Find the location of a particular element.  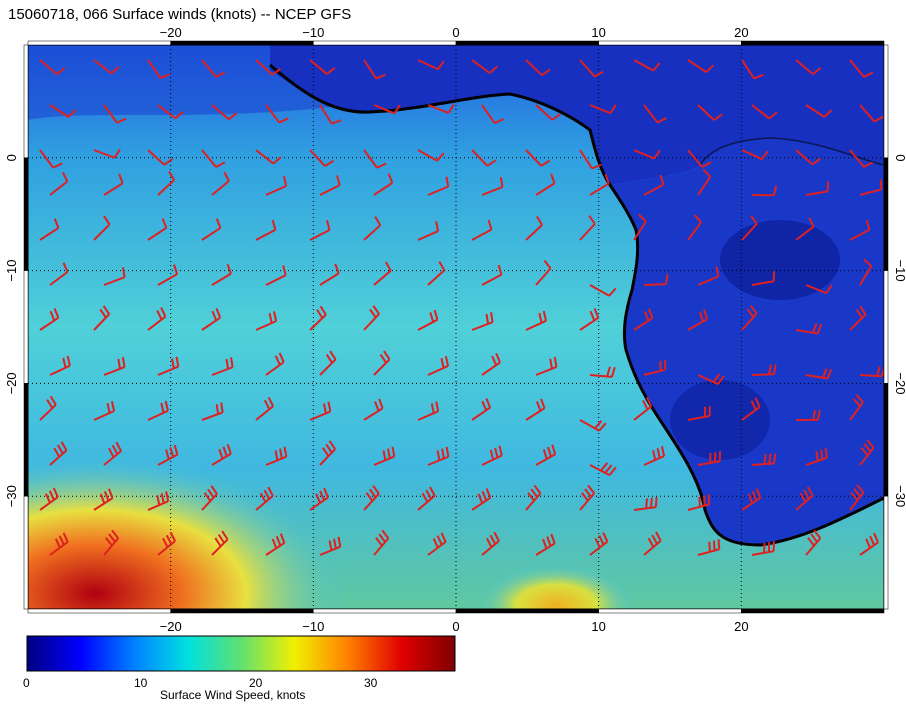

lat-tick-left: 0 is located at coordinates (11, 157).